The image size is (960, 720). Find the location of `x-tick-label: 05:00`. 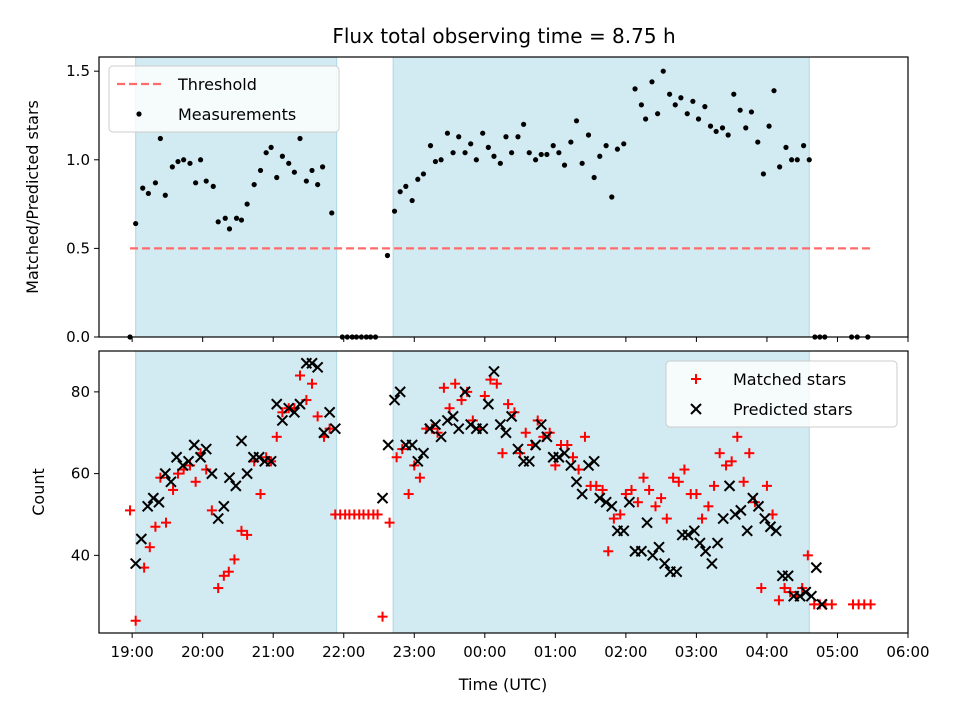

x-tick-label: 05:00 is located at coordinates (837, 652).